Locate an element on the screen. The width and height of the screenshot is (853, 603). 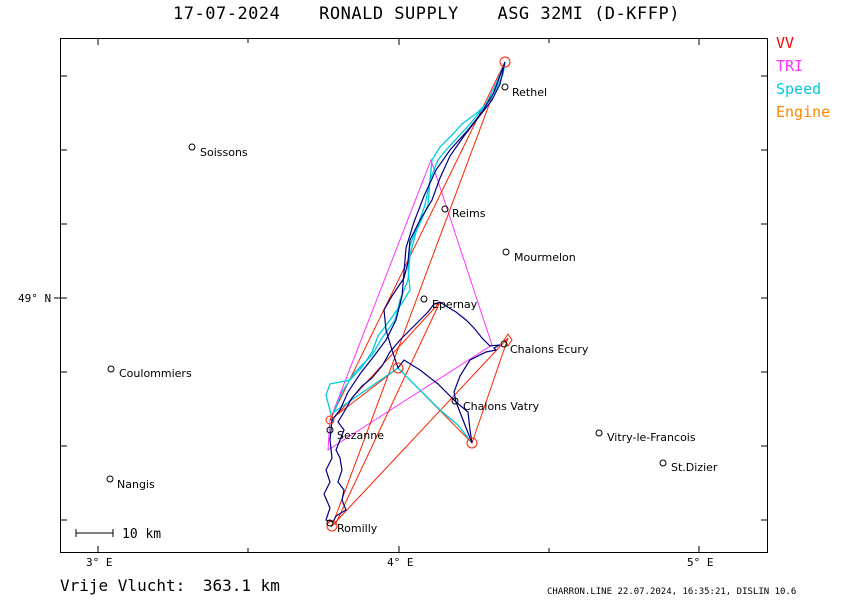
town-marker-nangis is located at coordinates (110, 479).